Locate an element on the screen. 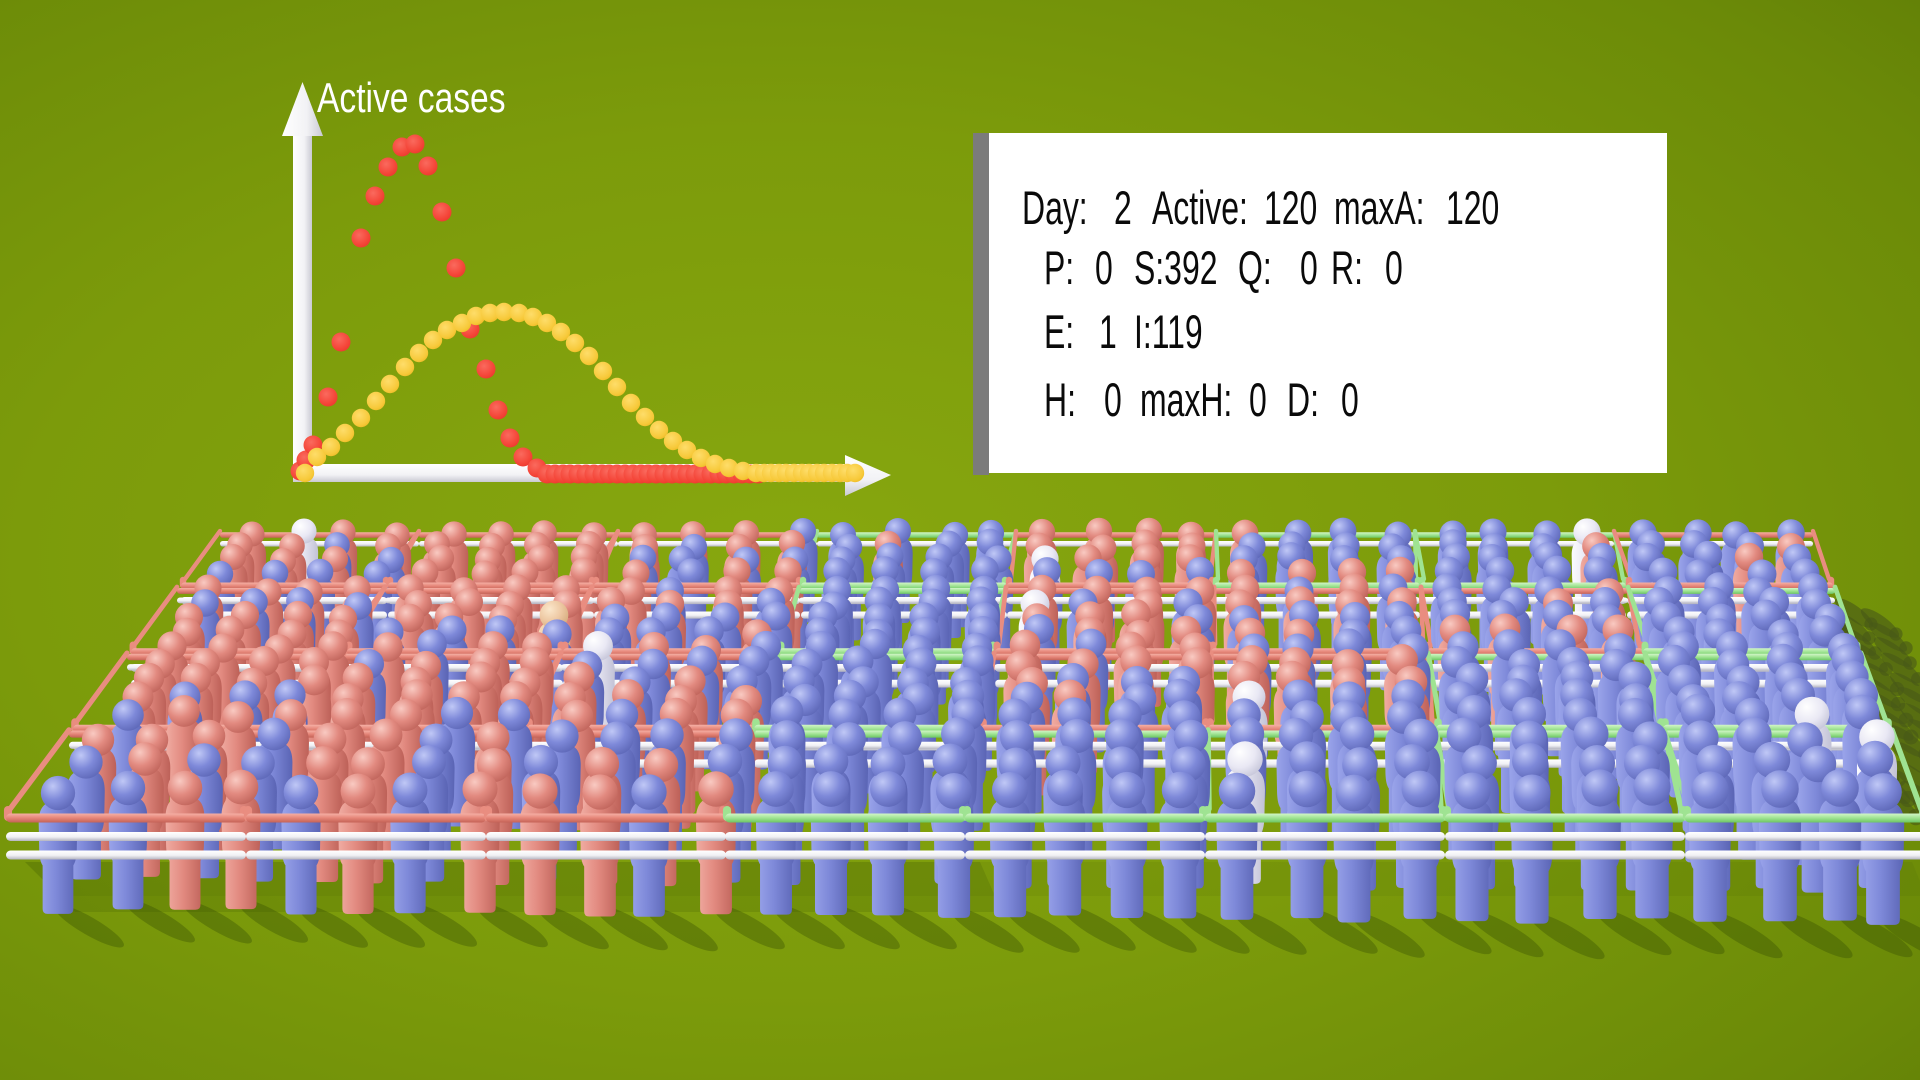 This screenshot has width=1920, height=1080. svg-text: Q: is located at coordinates (1255, 268).